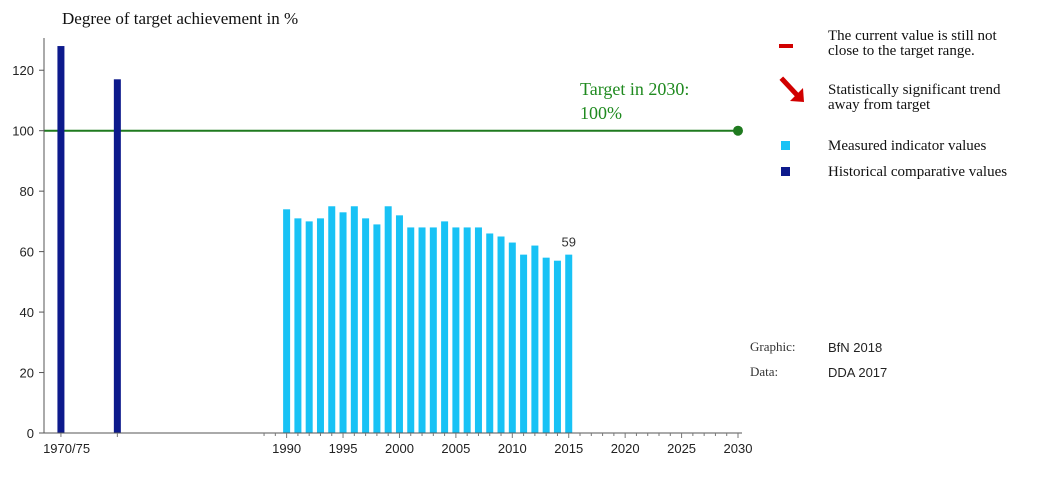  Describe the element at coordinates (366, 325) in the screenshot. I see `bar-measured-1997` at that location.